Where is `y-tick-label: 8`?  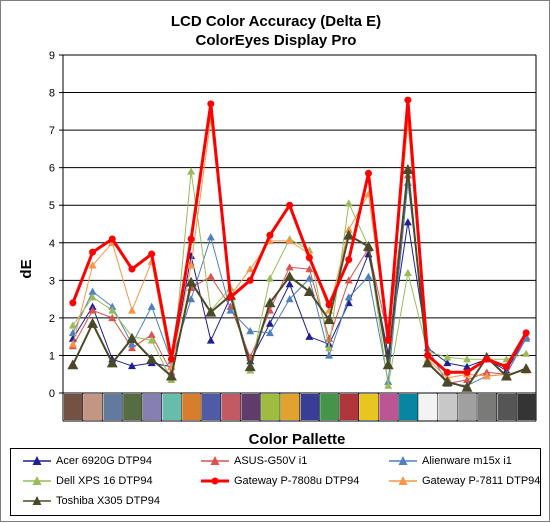 y-tick-label: 8 is located at coordinates (52, 94).